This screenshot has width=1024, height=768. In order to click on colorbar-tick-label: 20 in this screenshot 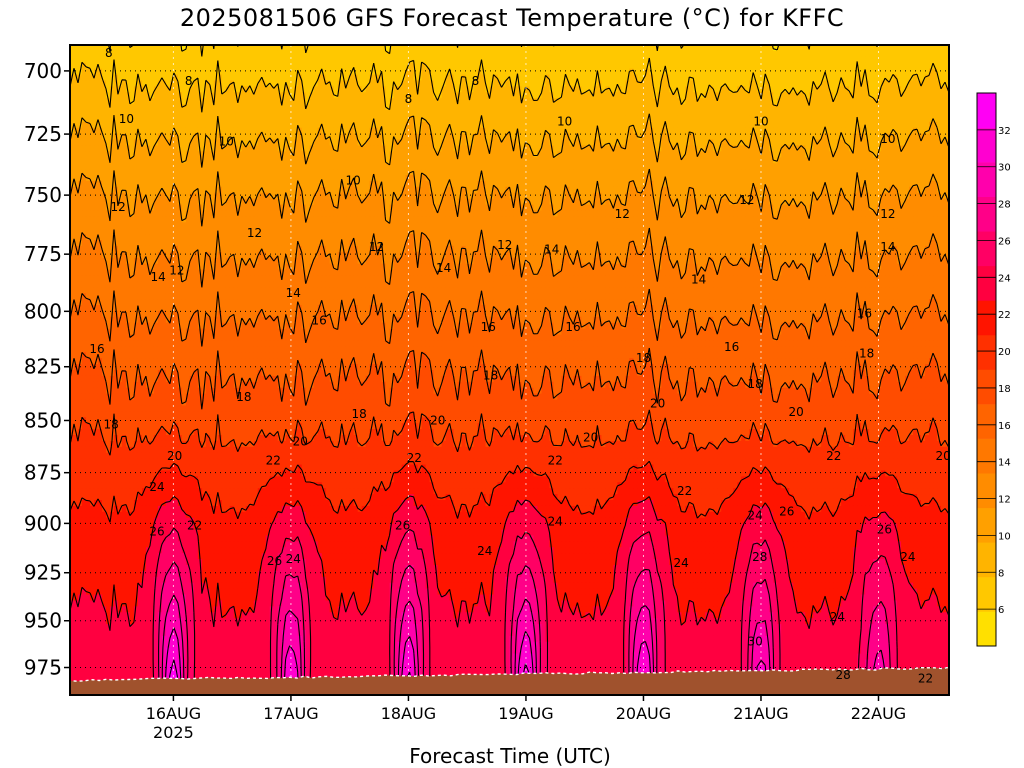, I will do `click(1004, 352)`.